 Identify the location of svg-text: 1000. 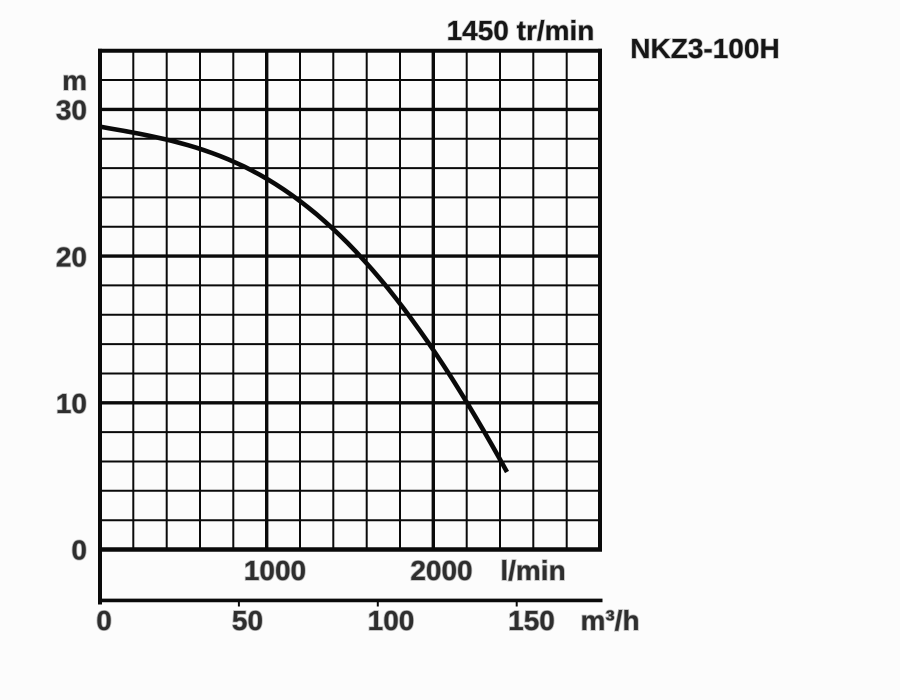
(275, 570).